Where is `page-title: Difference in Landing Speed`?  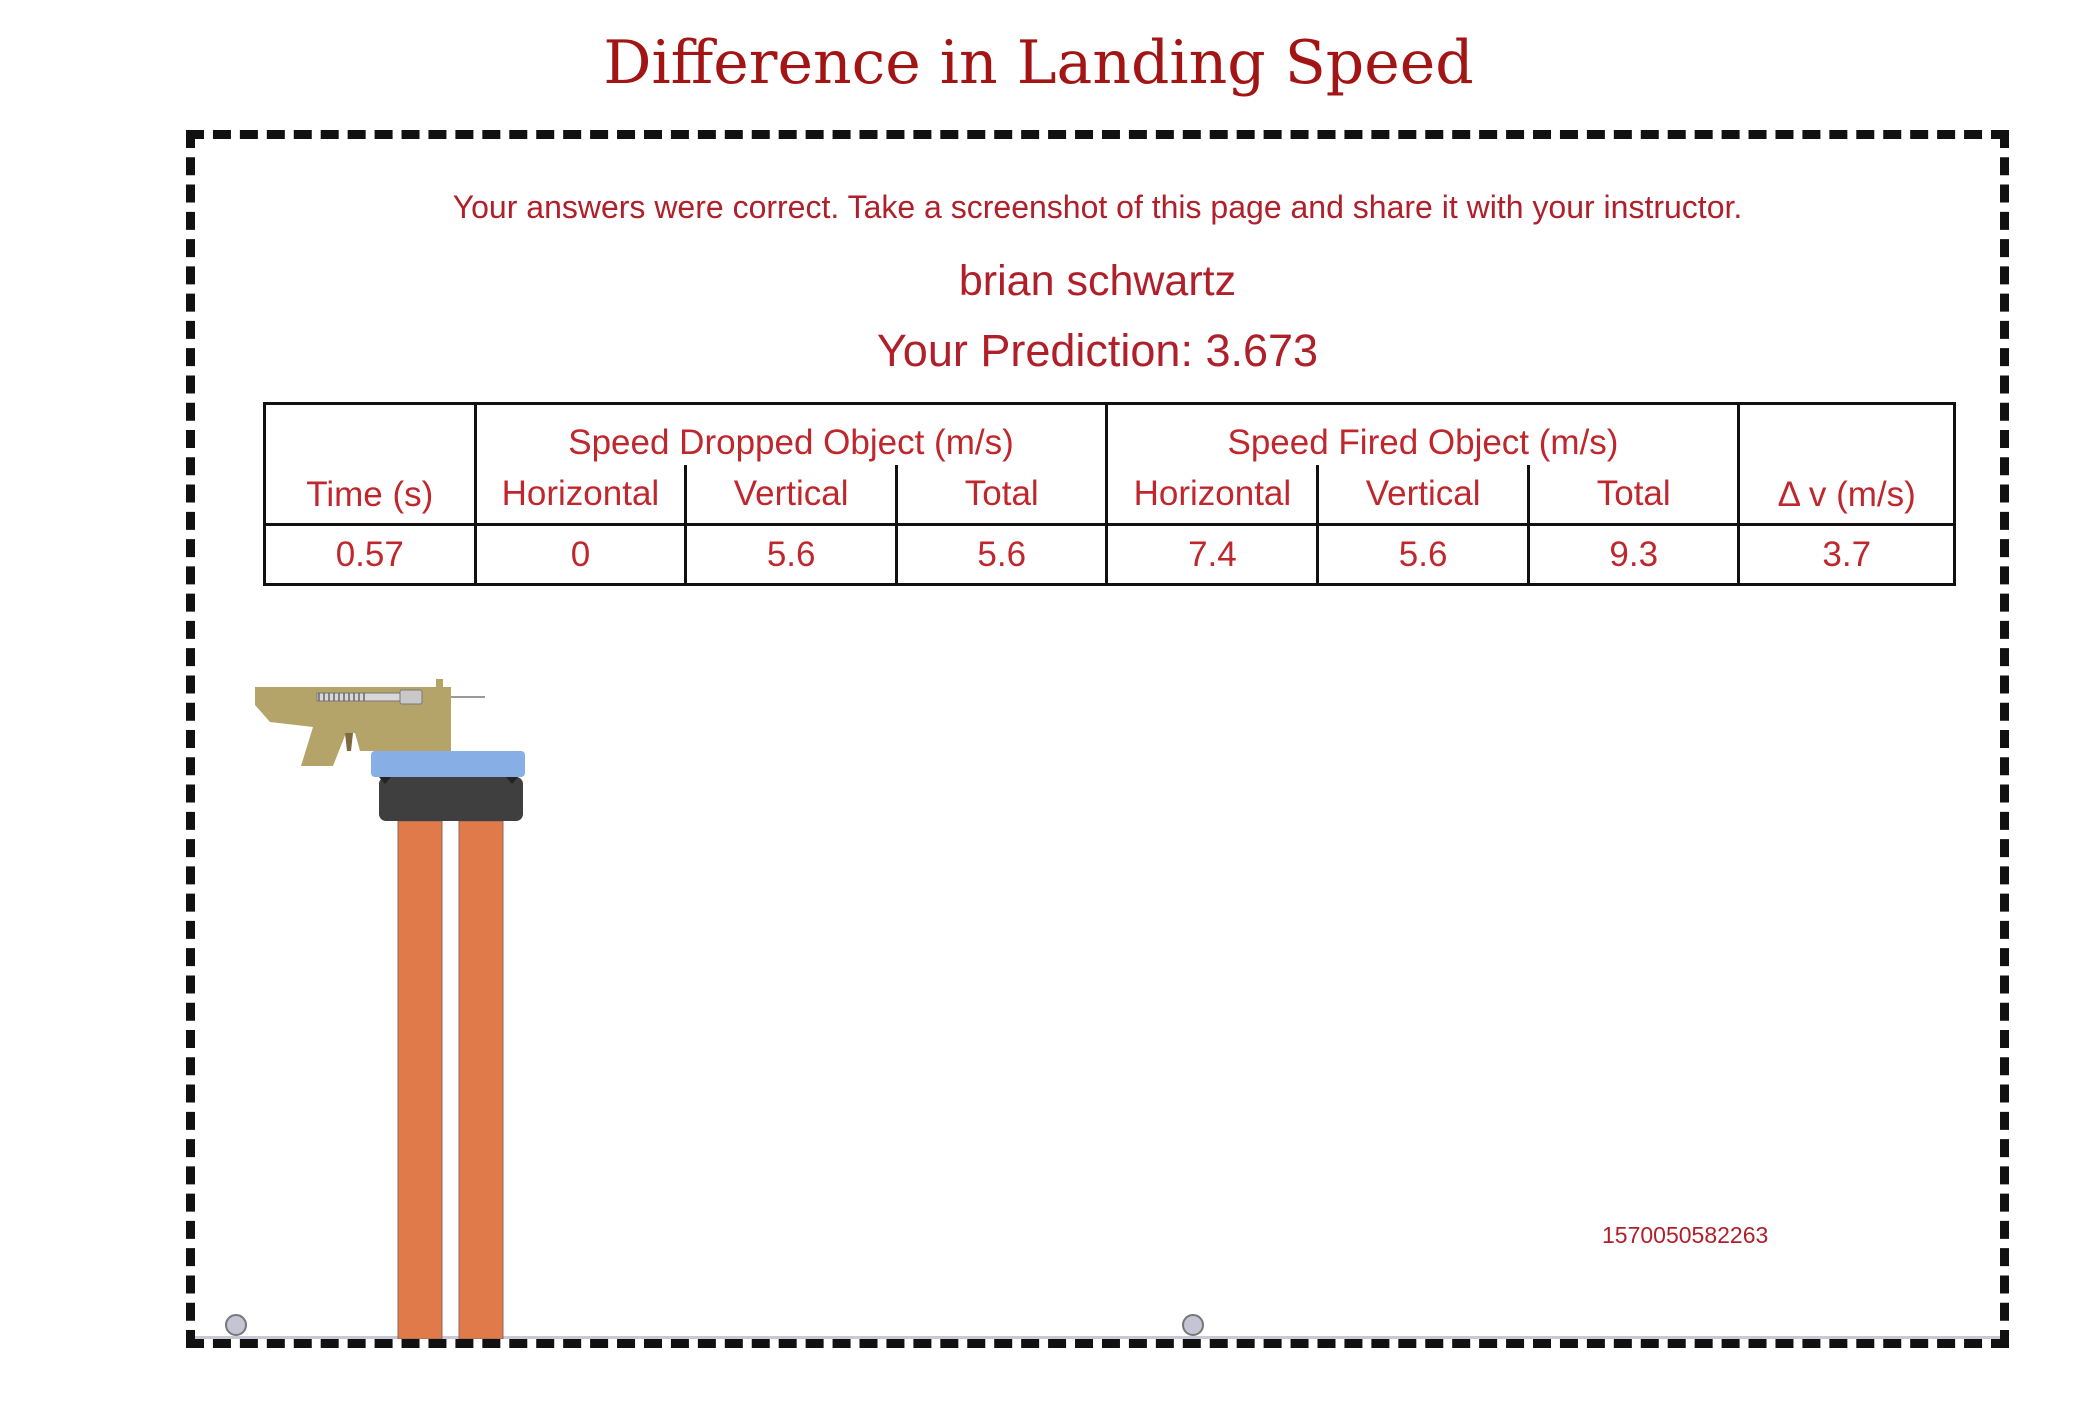
page-title: Difference in Landing Speed is located at coordinates (1038, 63).